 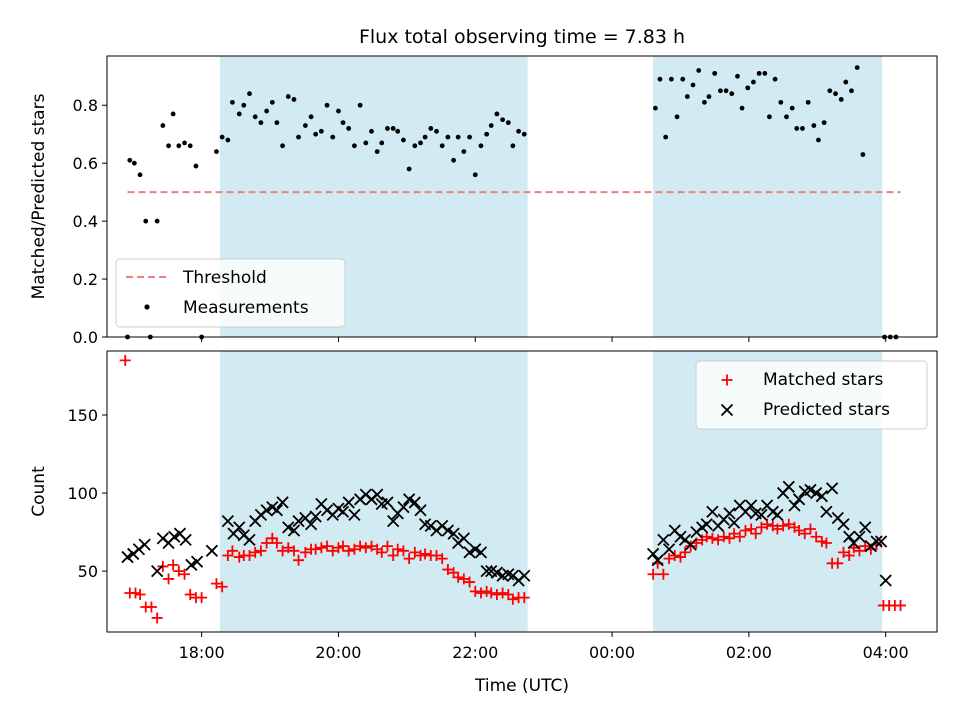 I want to click on y-tick-label: 0.2, so click(x=85, y=279).